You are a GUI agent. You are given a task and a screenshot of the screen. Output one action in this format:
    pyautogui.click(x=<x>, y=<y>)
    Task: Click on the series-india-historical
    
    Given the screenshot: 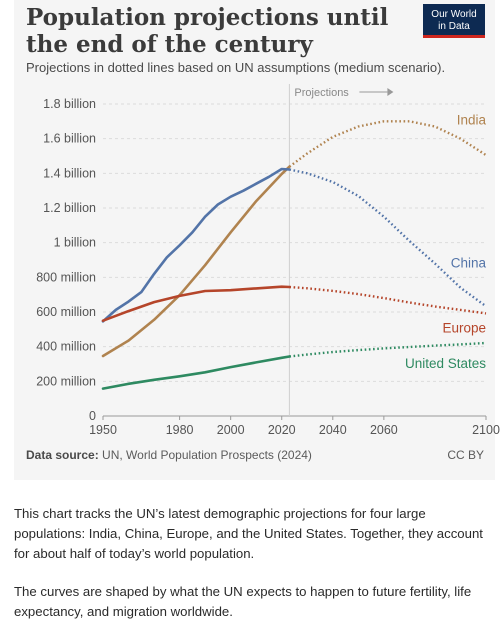 What is the action you would take?
    pyautogui.click(x=196, y=261)
    